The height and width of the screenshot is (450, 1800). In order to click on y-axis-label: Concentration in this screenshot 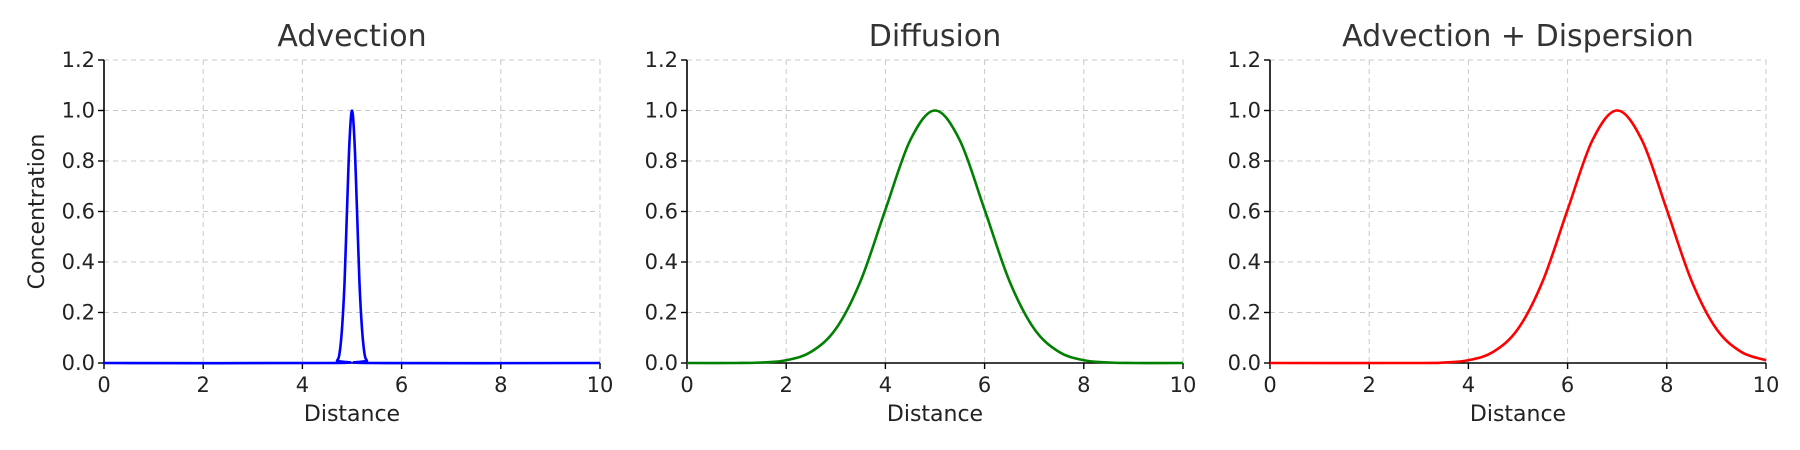, I will do `click(37, 212)`.